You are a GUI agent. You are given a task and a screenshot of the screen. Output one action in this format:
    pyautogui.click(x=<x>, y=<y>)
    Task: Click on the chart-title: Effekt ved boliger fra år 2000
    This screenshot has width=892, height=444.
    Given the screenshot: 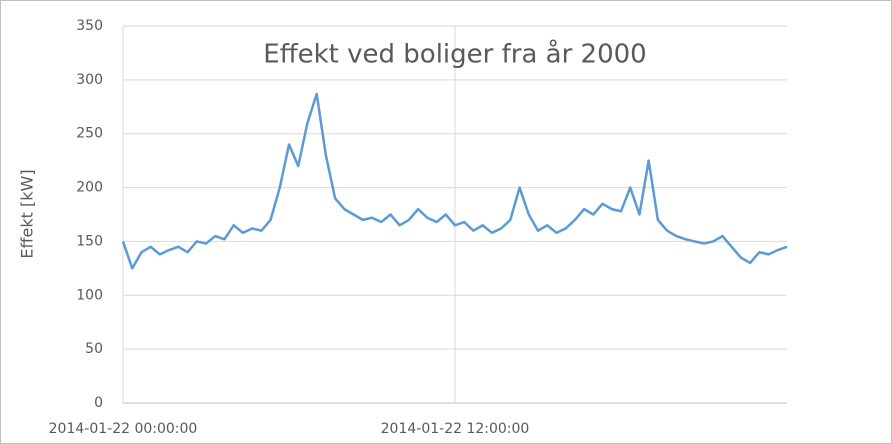 What is the action you would take?
    pyautogui.click(x=454, y=54)
    